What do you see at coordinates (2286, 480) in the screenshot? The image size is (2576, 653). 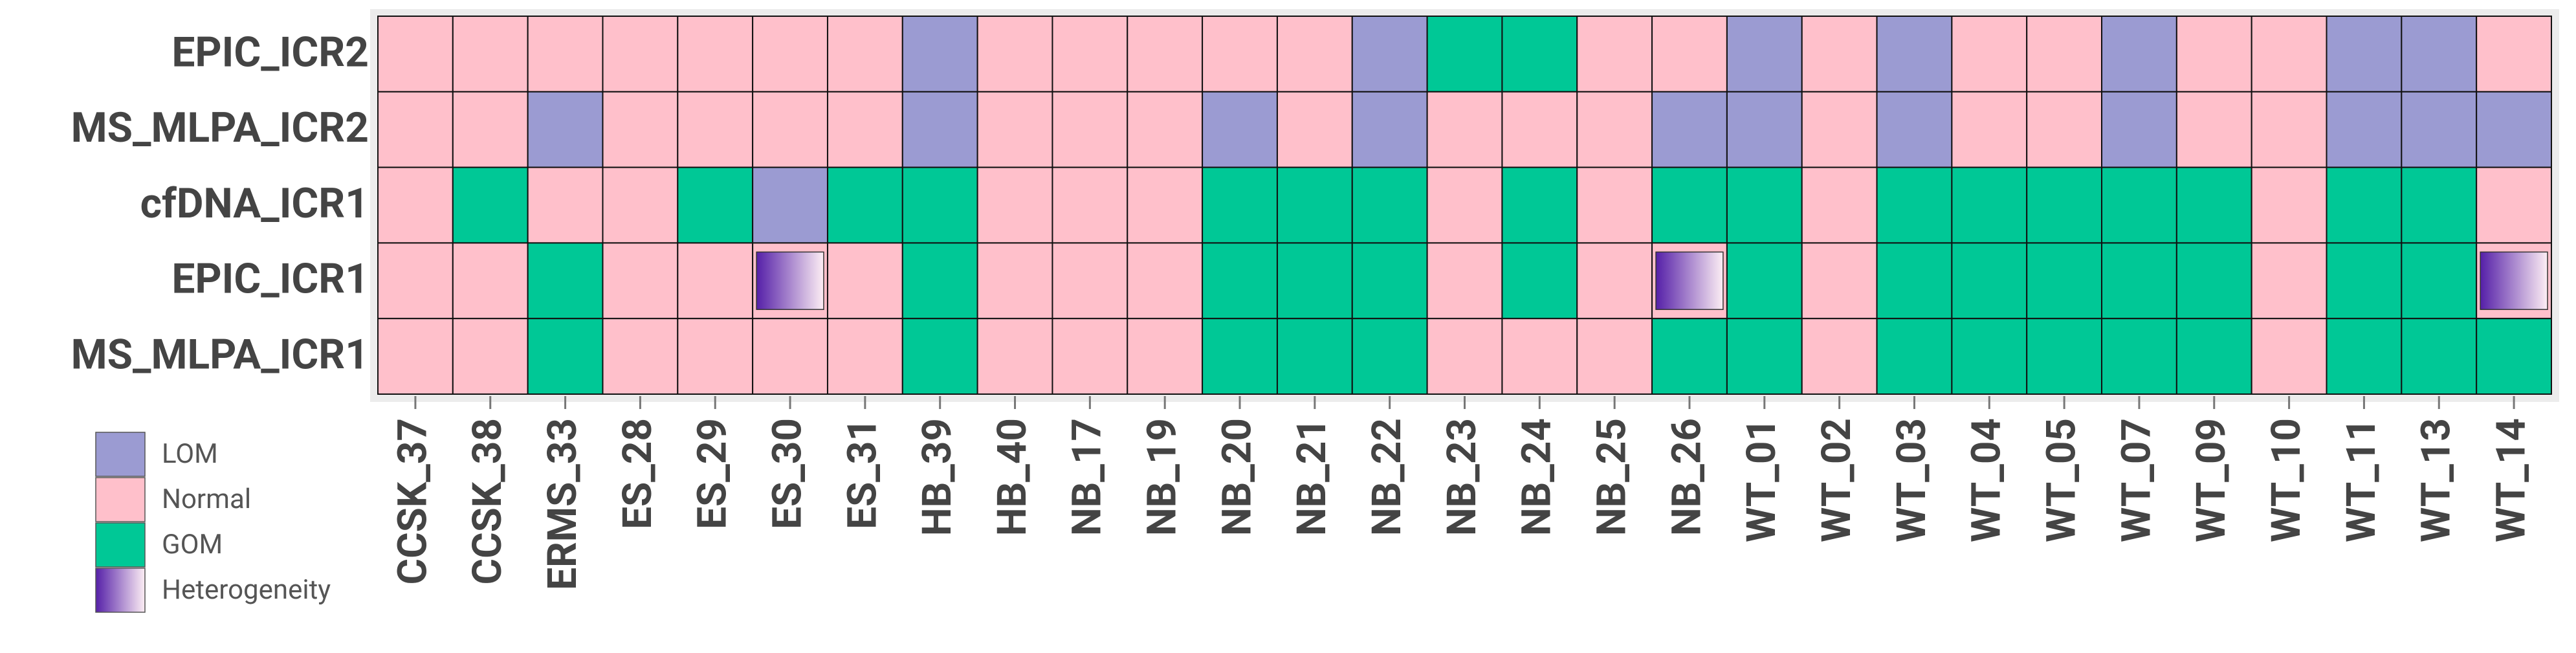 I see `column-label: WT_10` at bounding box center [2286, 480].